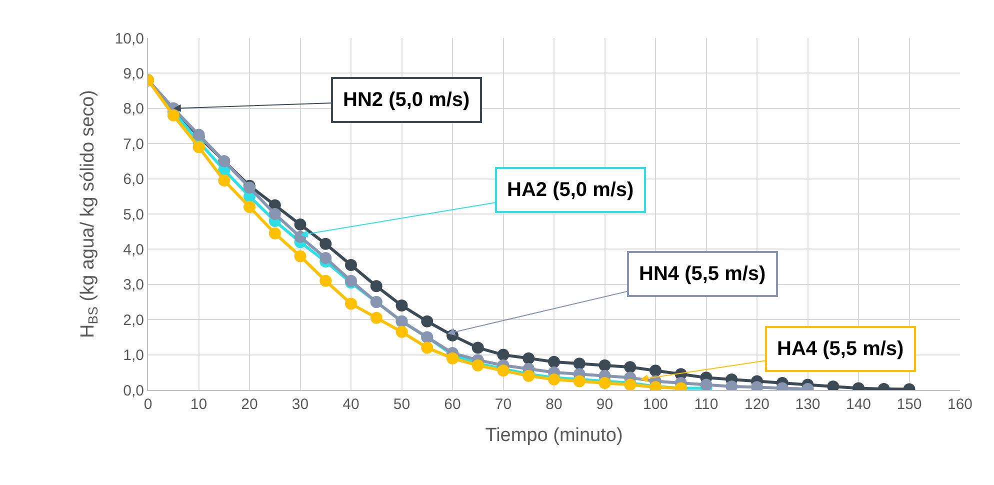 Image resolution: width=994 pixels, height=485 pixels. Describe the element at coordinates (148, 404) in the screenshot. I see `x-tick-label: 0` at that location.